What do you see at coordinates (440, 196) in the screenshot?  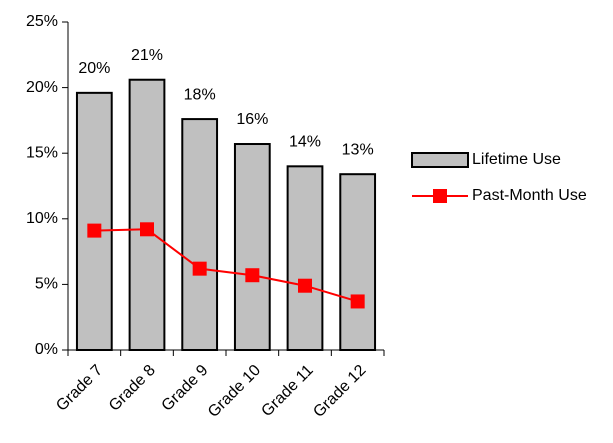 I see `legend-marker` at bounding box center [440, 196].